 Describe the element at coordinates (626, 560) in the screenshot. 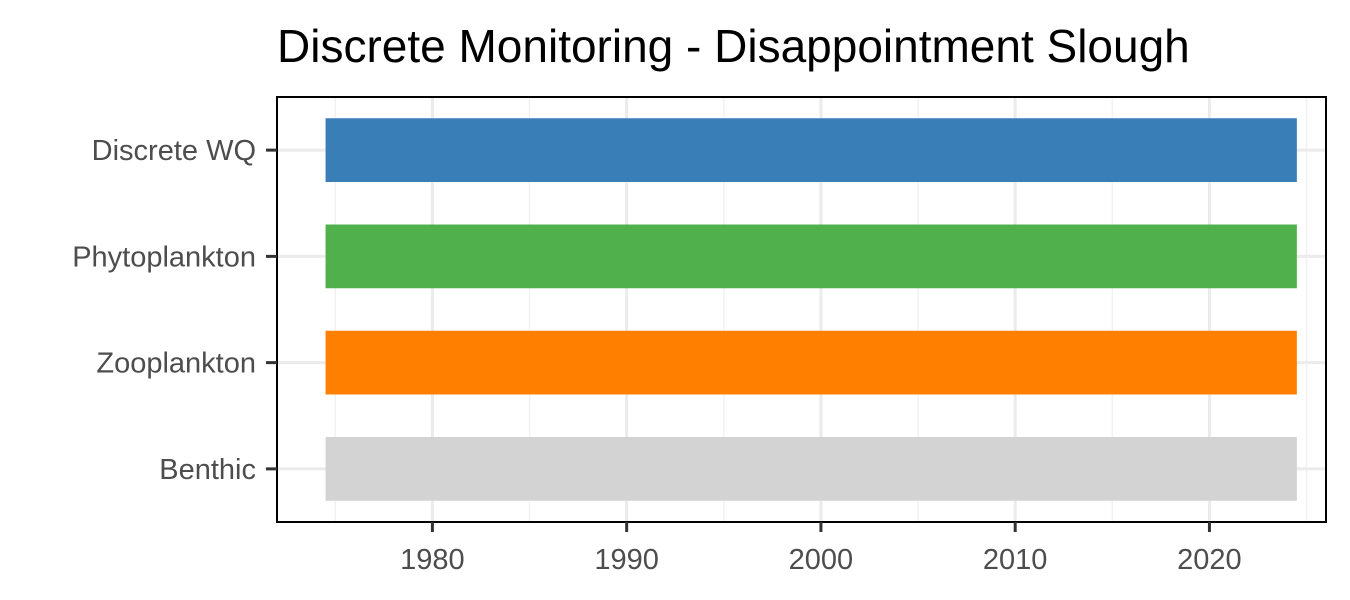

I see `x-tick-label: 1990` at that location.